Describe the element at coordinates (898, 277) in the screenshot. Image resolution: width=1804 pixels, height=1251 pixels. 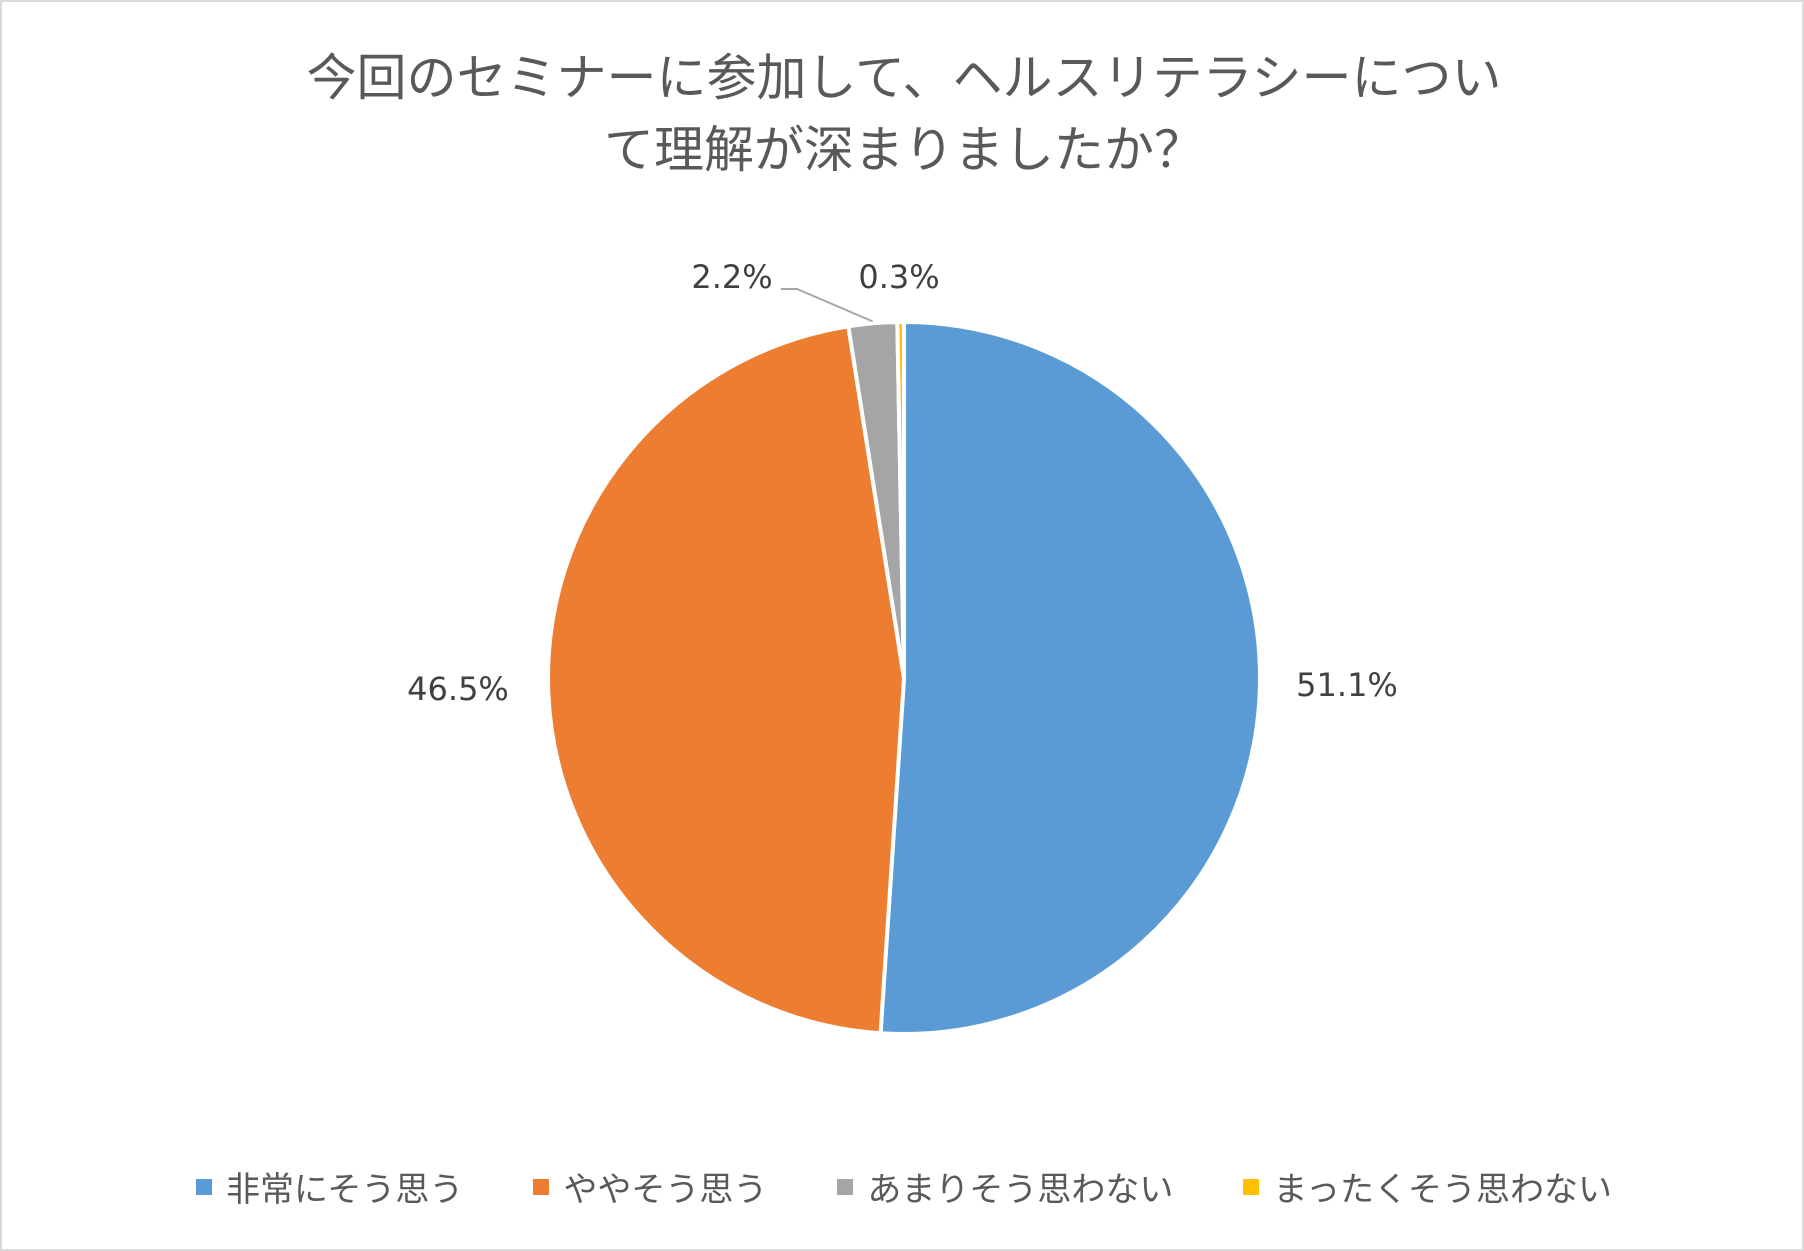
I see `data-label-4: 0.3%` at that location.